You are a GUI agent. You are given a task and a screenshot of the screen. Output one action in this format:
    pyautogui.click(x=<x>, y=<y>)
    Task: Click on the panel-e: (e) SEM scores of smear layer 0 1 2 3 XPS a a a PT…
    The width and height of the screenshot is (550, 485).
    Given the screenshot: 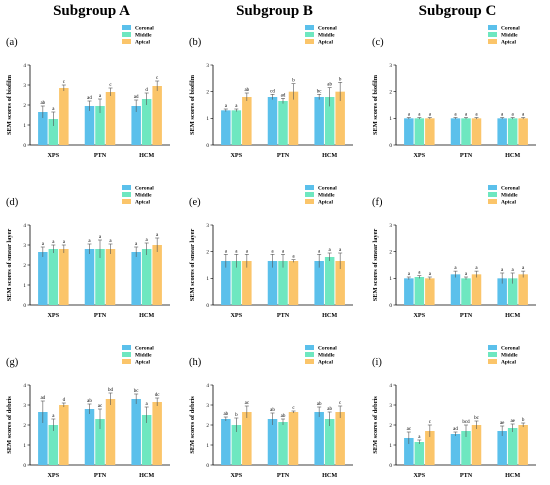 What is the action you would take?
    pyautogui.click(x=271, y=252)
    